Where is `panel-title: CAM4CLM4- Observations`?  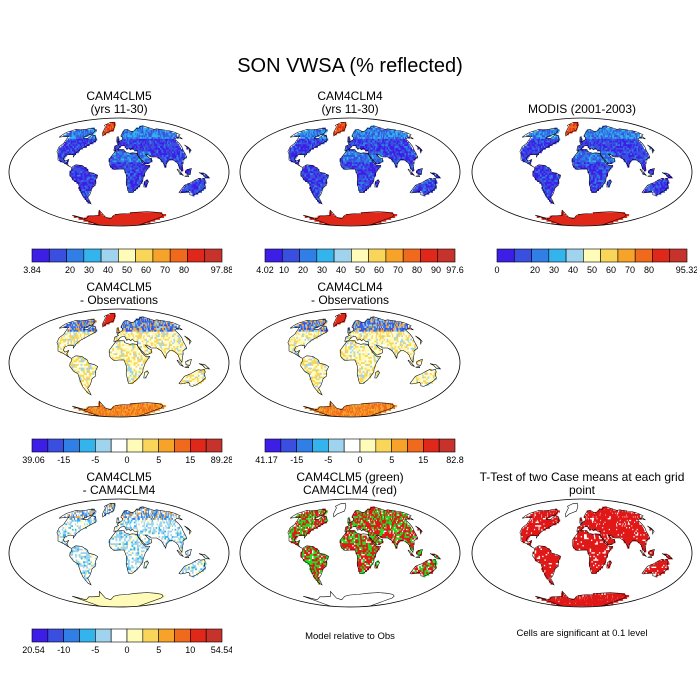
panel-title: CAM4CLM4- Observations is located at coordinates (350, 293).